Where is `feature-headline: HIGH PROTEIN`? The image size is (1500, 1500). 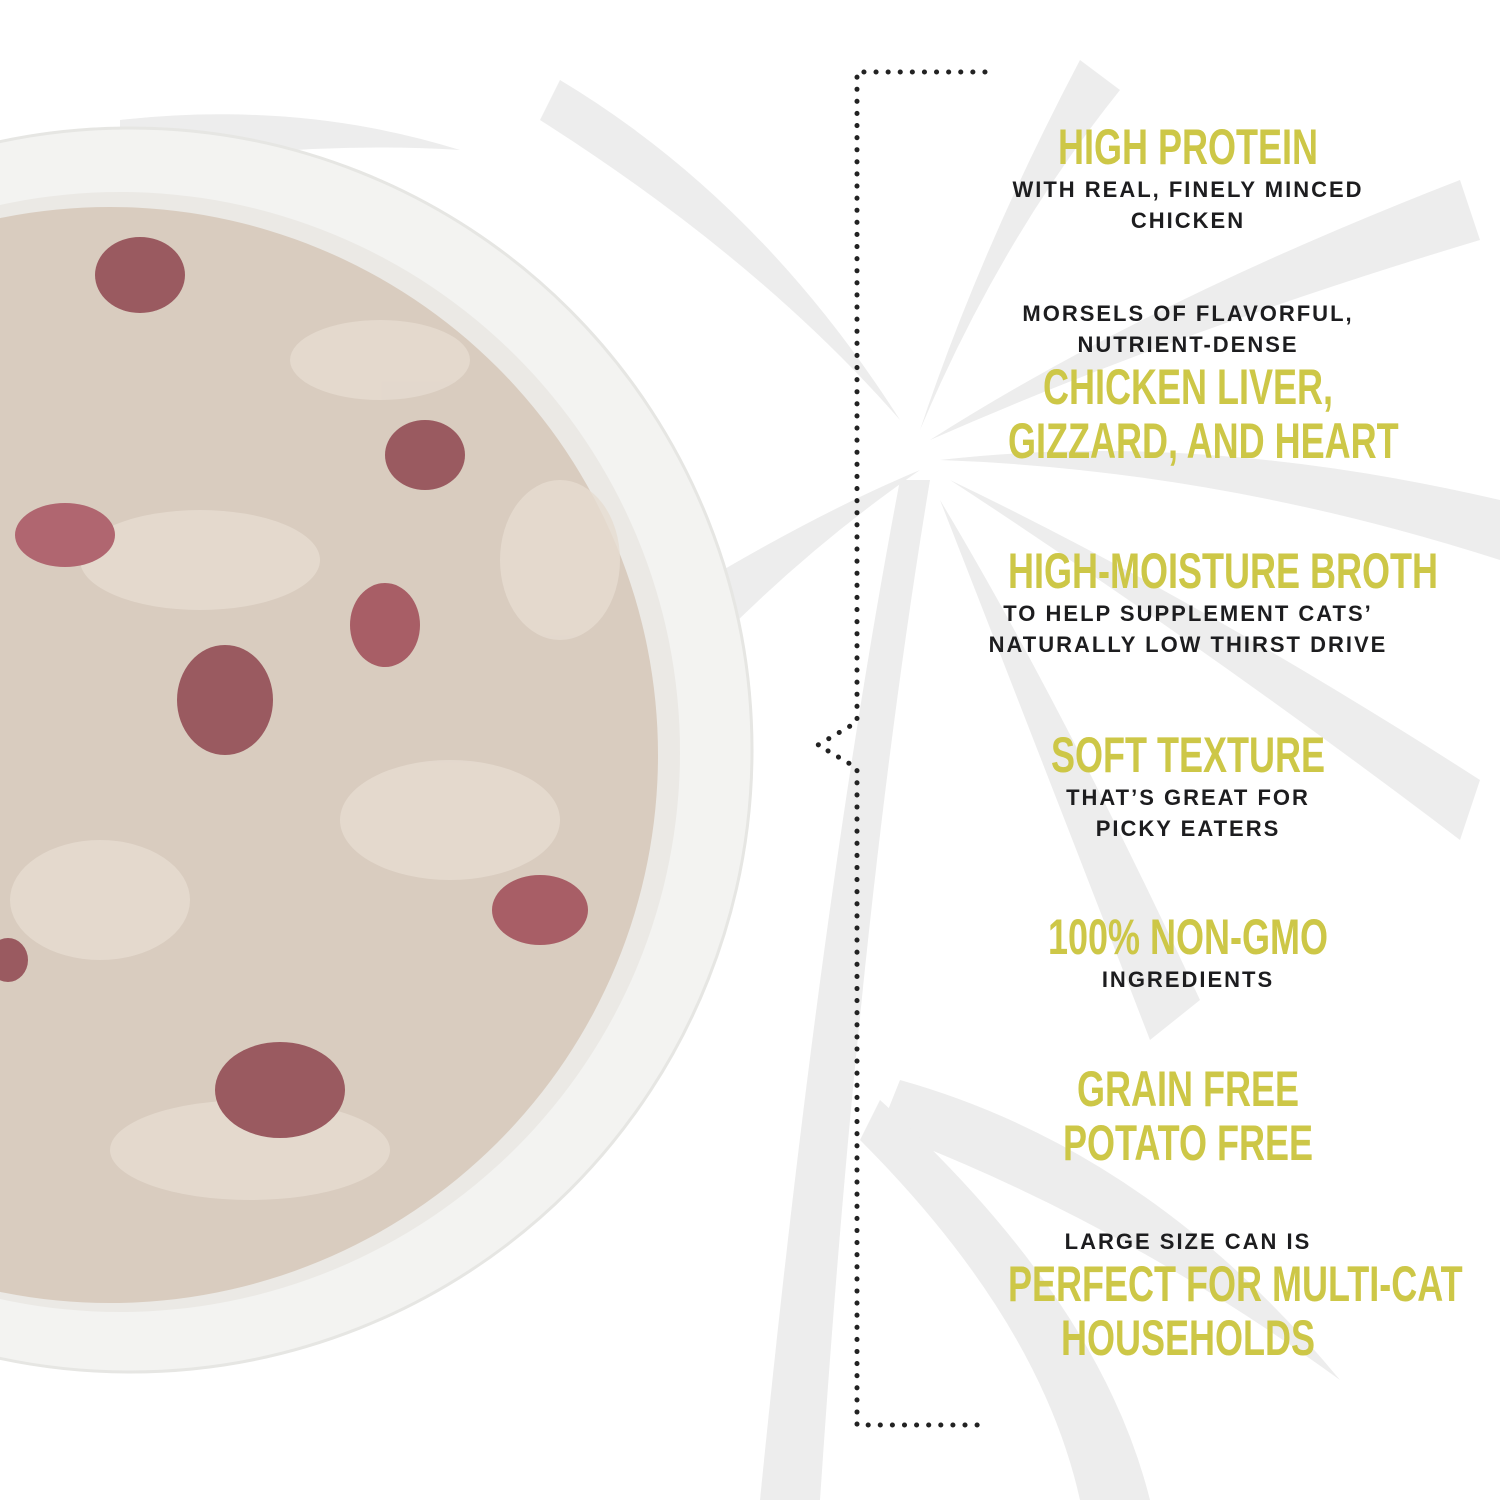
feature-headline: HIGH PROTEIN is located at coordinates (1188, 147).